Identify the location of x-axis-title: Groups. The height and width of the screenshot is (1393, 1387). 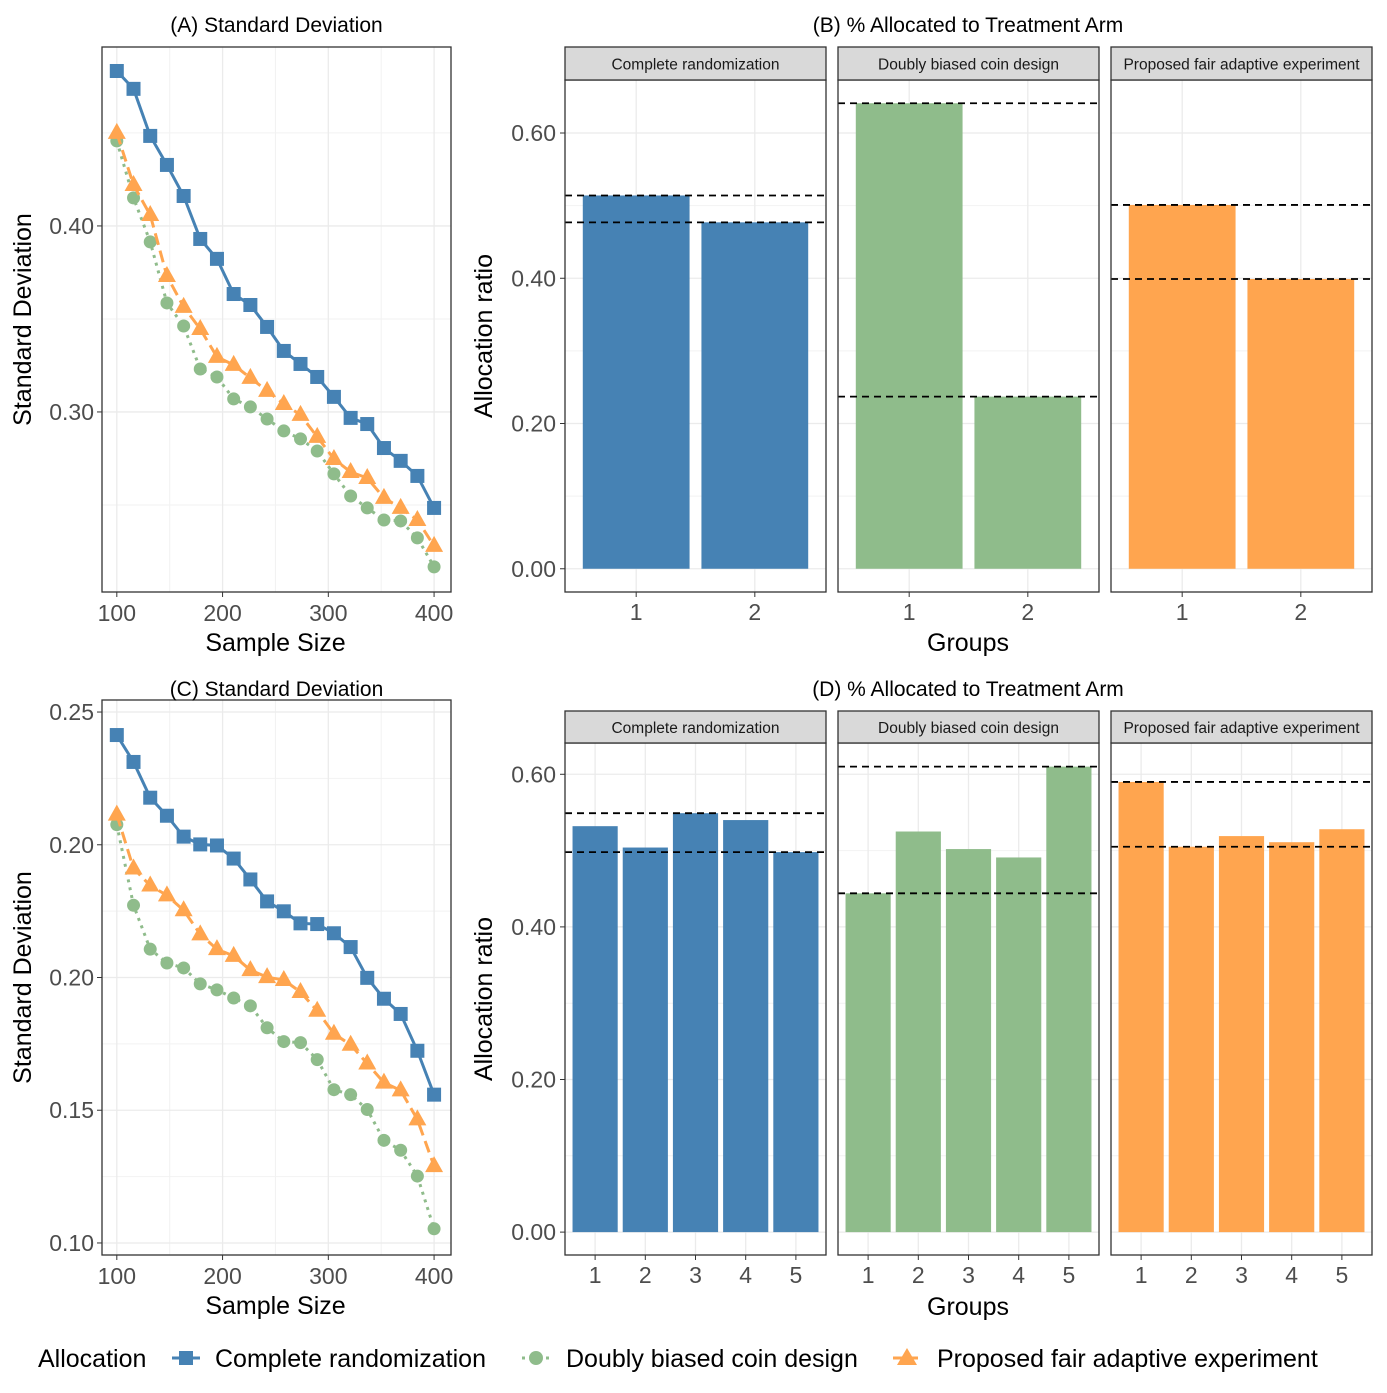
(968, 643).